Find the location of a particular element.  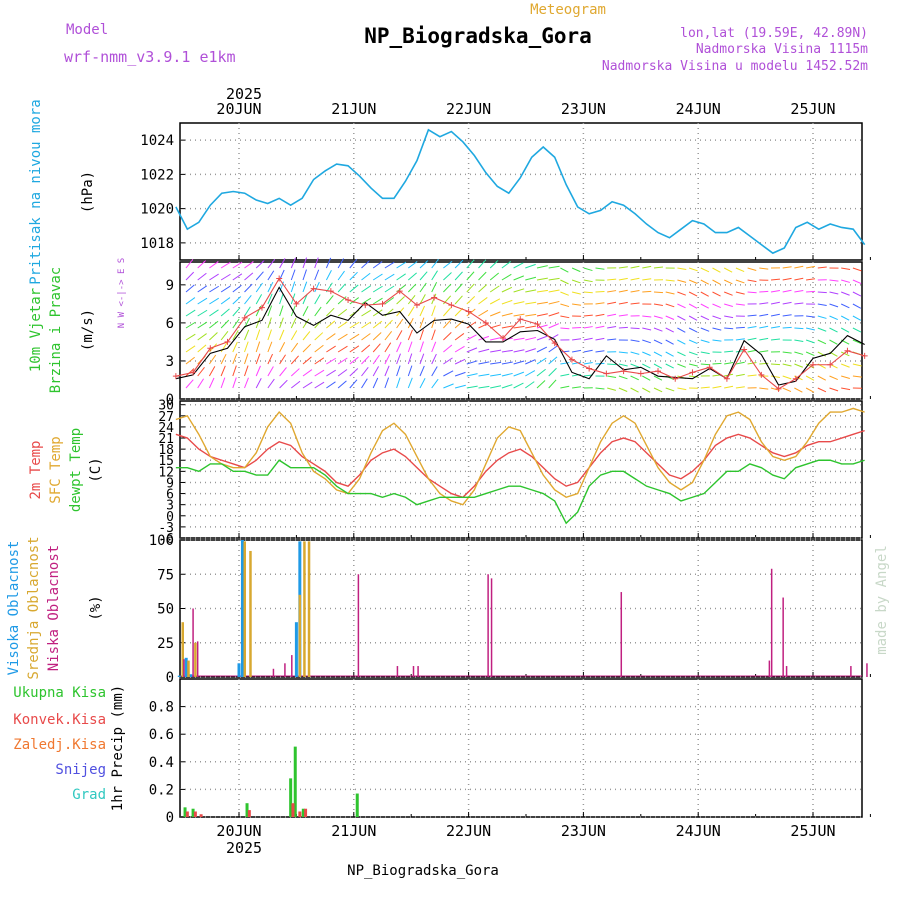

wind-speed-line is located at coordinates (520, 336).